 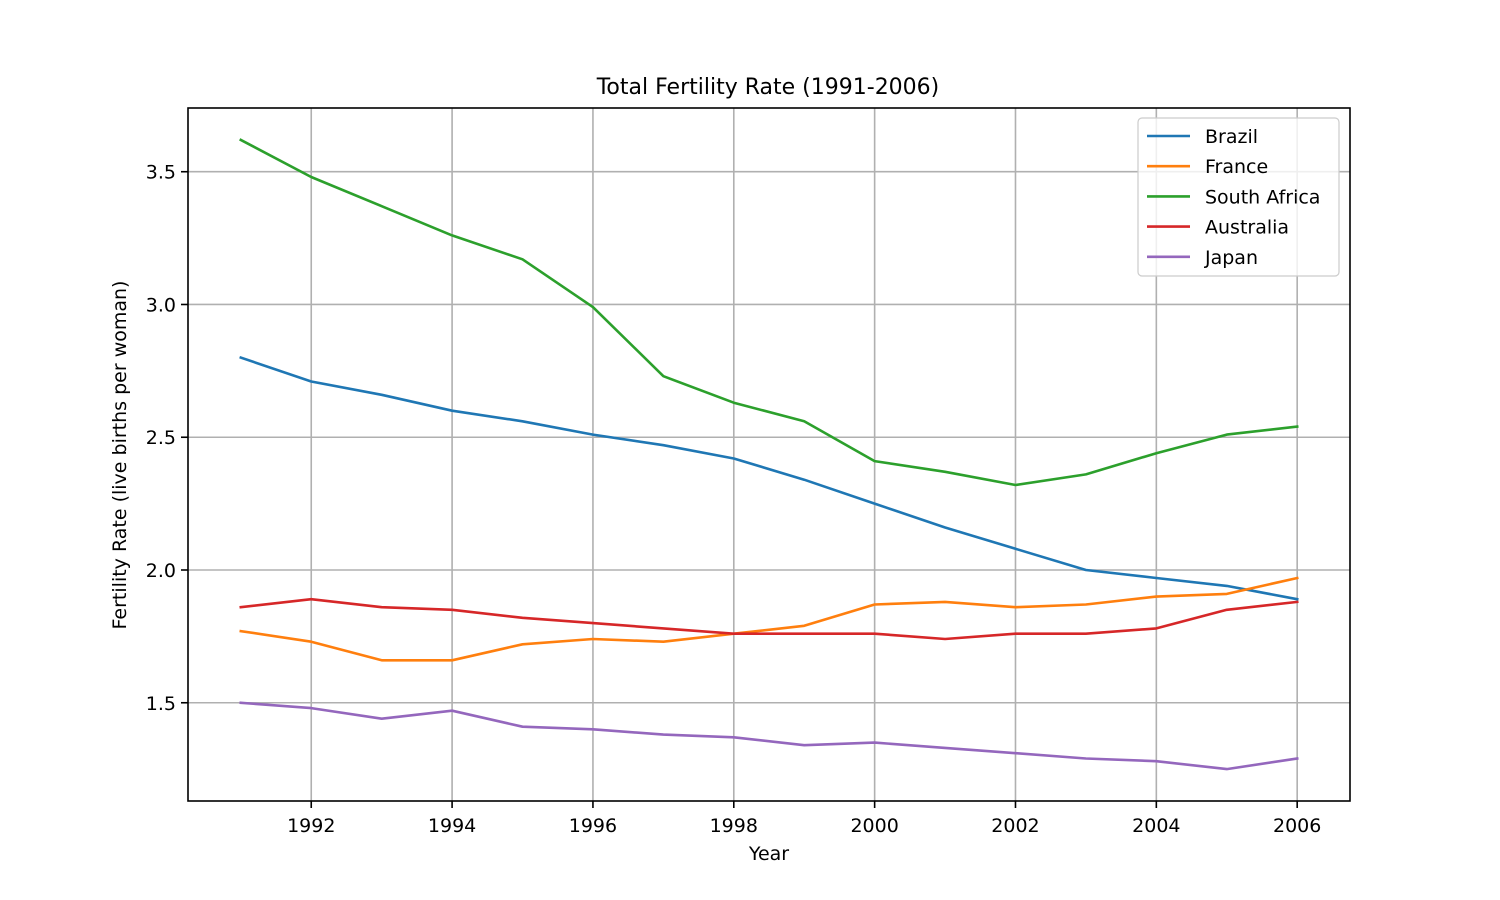 I want to click on y-axis-ticks: 1.5 2.0 2.5 3.0 3.5, so click(x=167, y=438).